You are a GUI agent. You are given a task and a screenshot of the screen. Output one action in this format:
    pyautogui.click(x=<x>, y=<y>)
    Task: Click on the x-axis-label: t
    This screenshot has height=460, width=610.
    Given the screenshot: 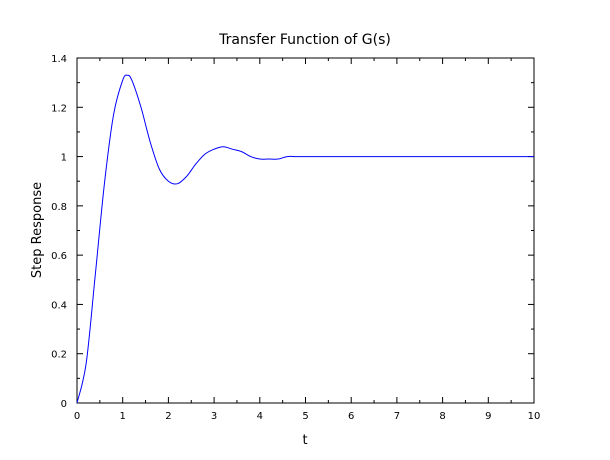 What is the action you would take?
    pyautogui.click(x=304, y=440)
    